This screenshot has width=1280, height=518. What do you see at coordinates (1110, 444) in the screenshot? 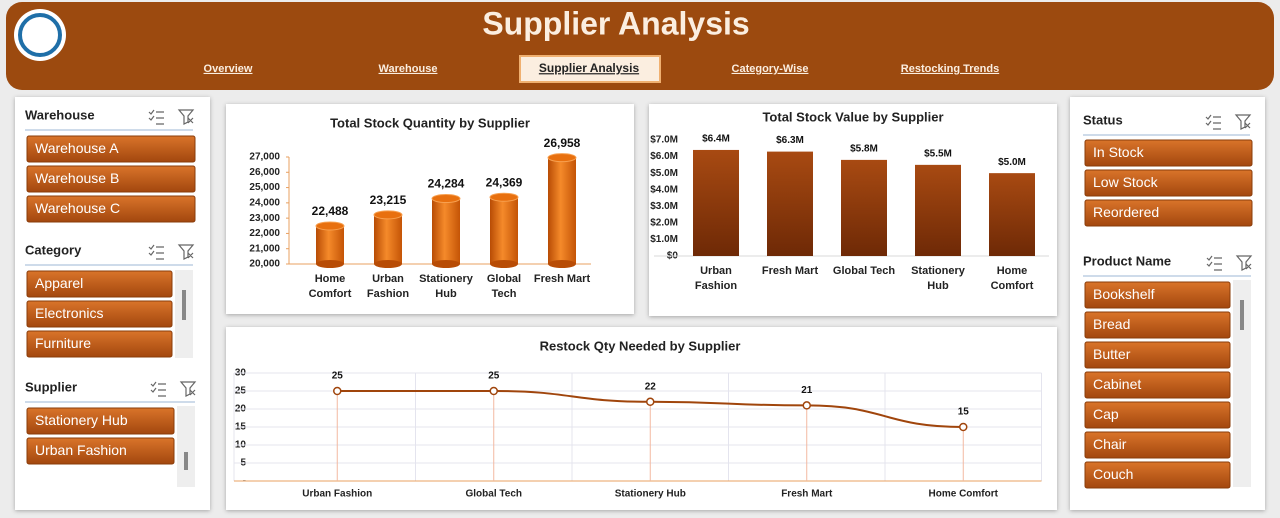
I see `slicer-item: Chair` at bounding box center [1110, 444].